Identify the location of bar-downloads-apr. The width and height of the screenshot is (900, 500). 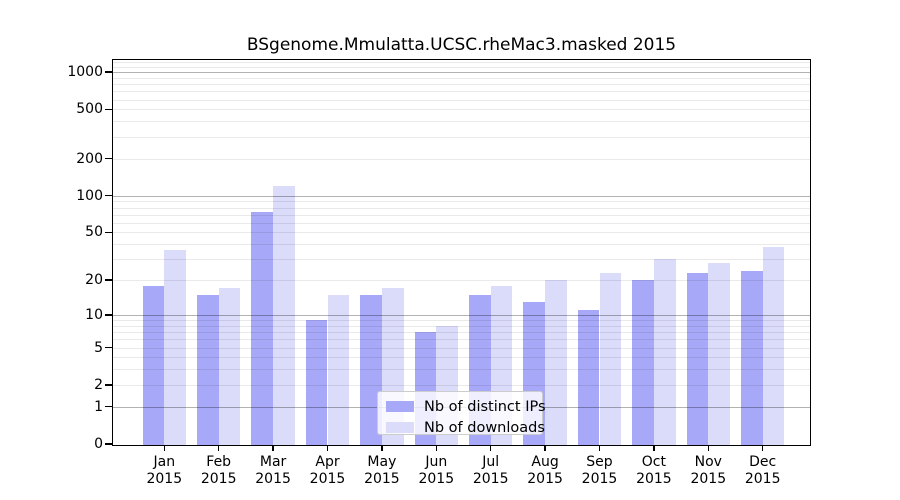
(338, 369).